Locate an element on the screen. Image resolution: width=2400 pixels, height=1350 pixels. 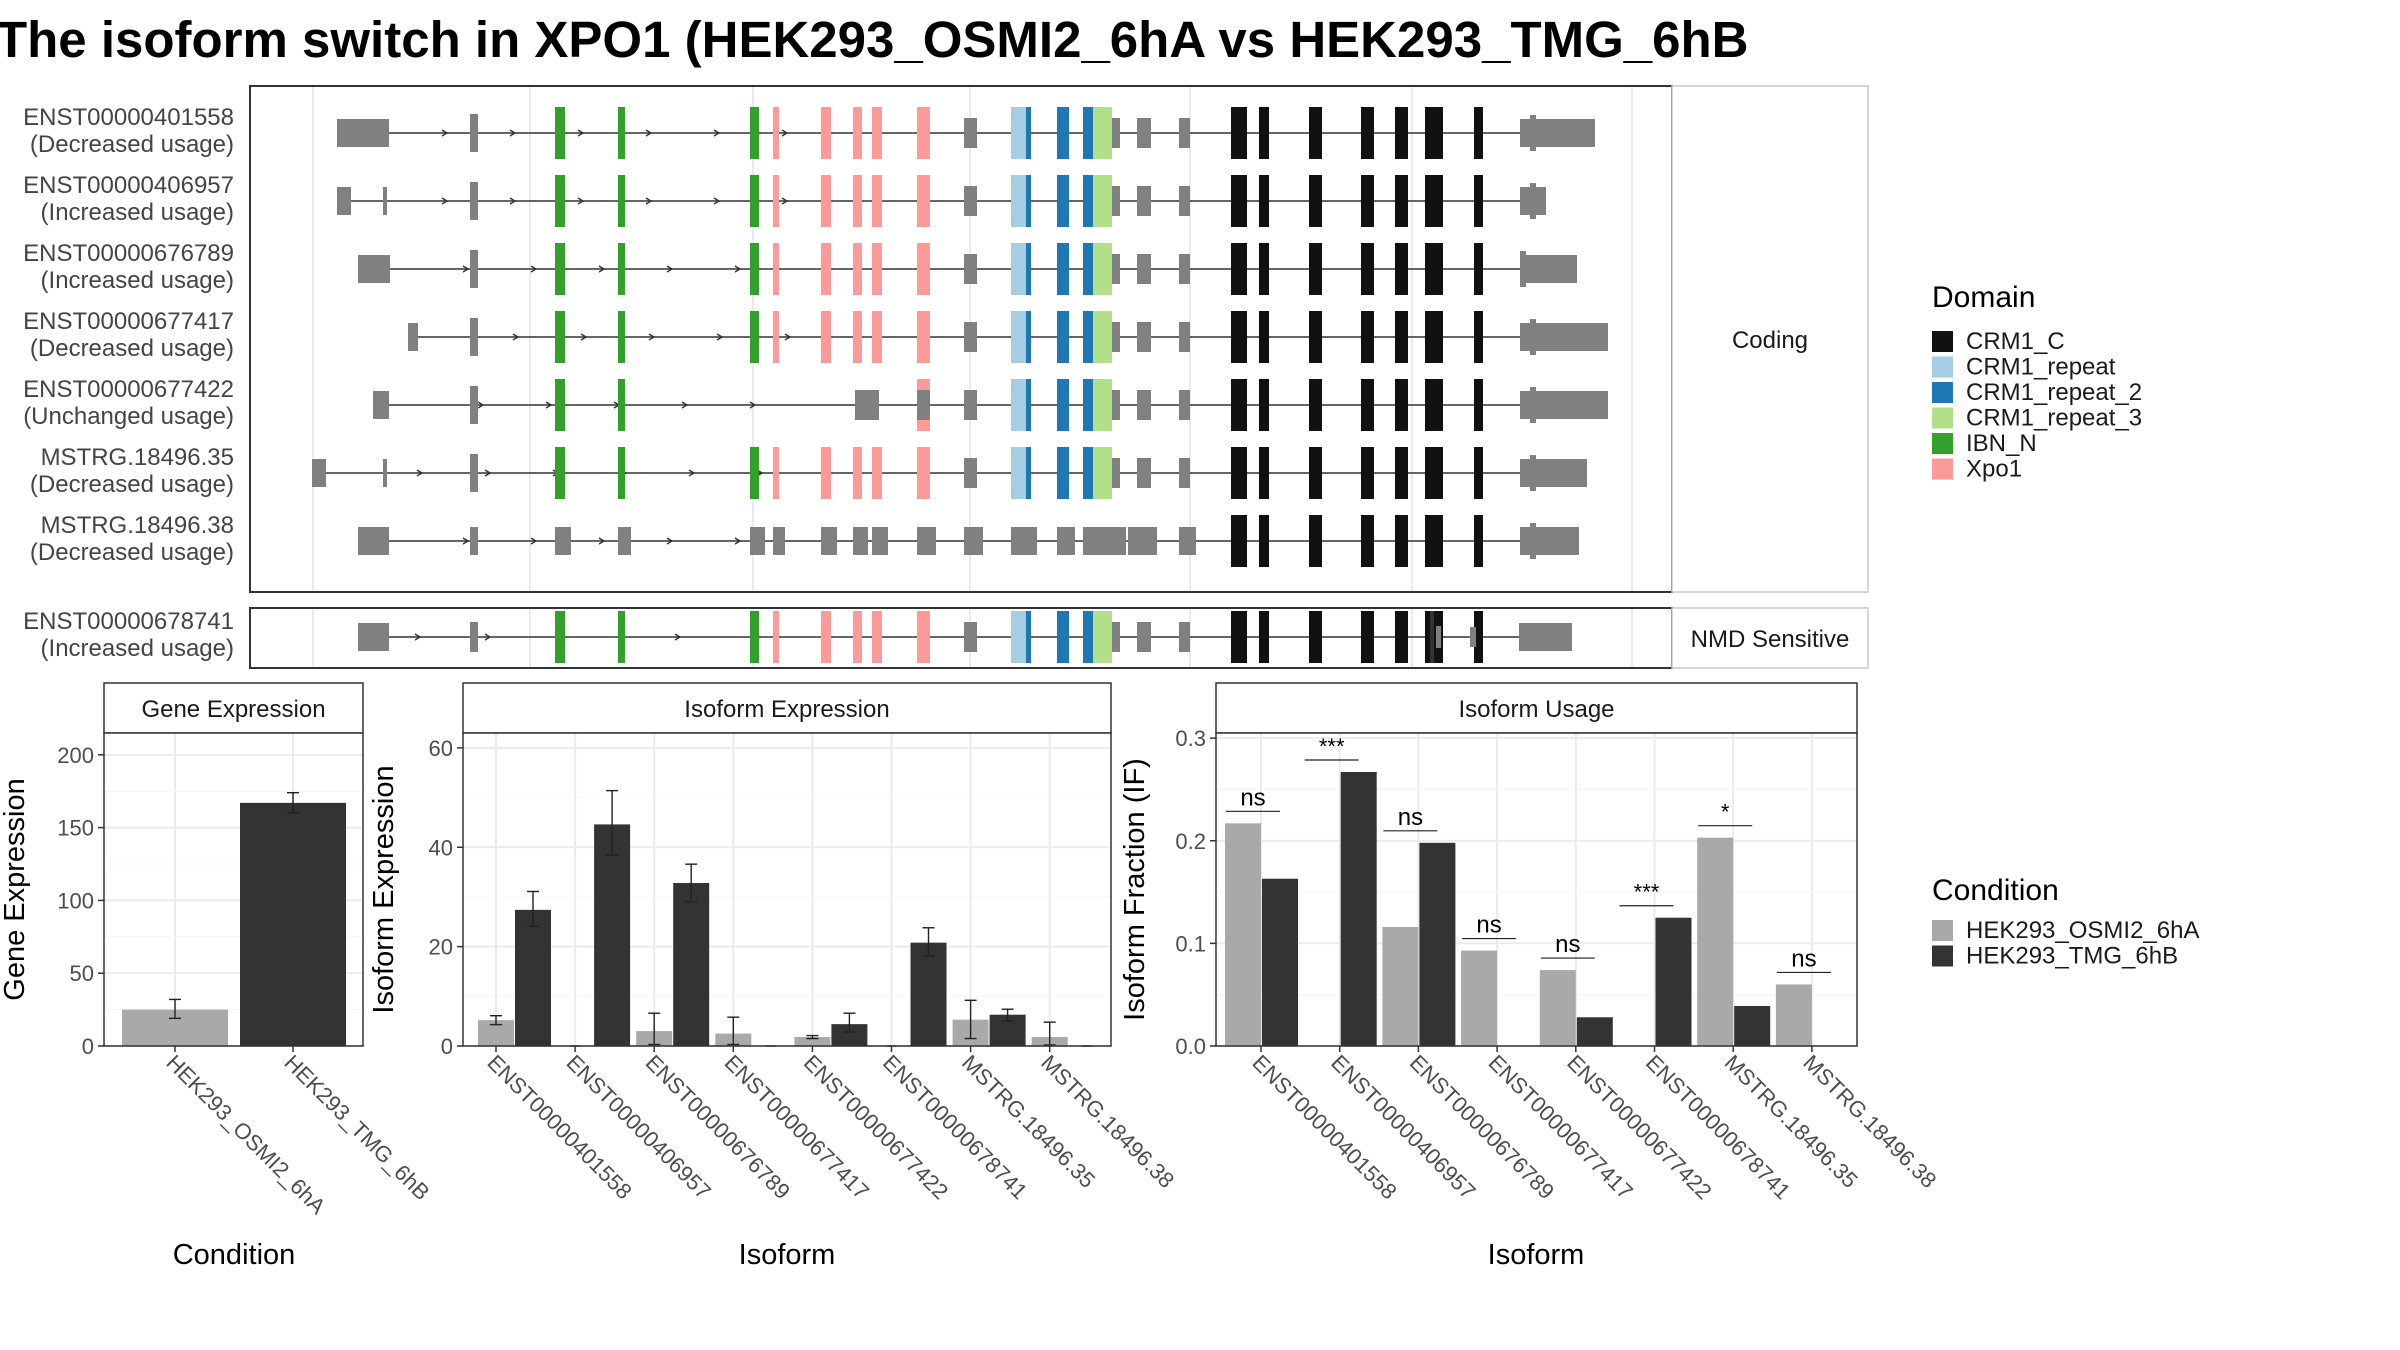
x-tick-label: ENST00000676789 is located at coordinates (718, 1127).